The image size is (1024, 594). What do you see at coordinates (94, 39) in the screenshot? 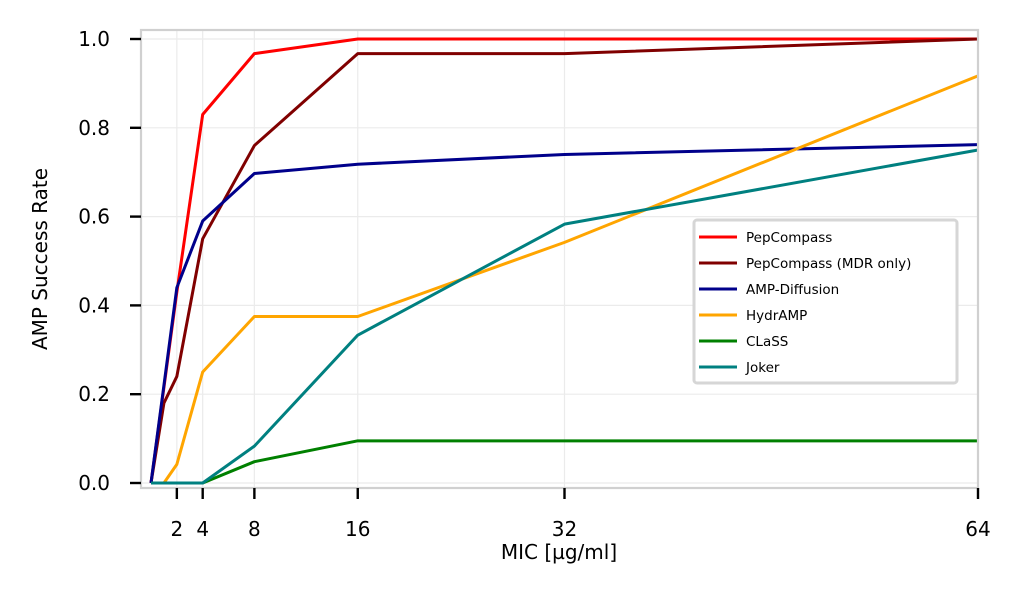
I see `y-tick-label: 1.0` at bounding box center [94, 39].